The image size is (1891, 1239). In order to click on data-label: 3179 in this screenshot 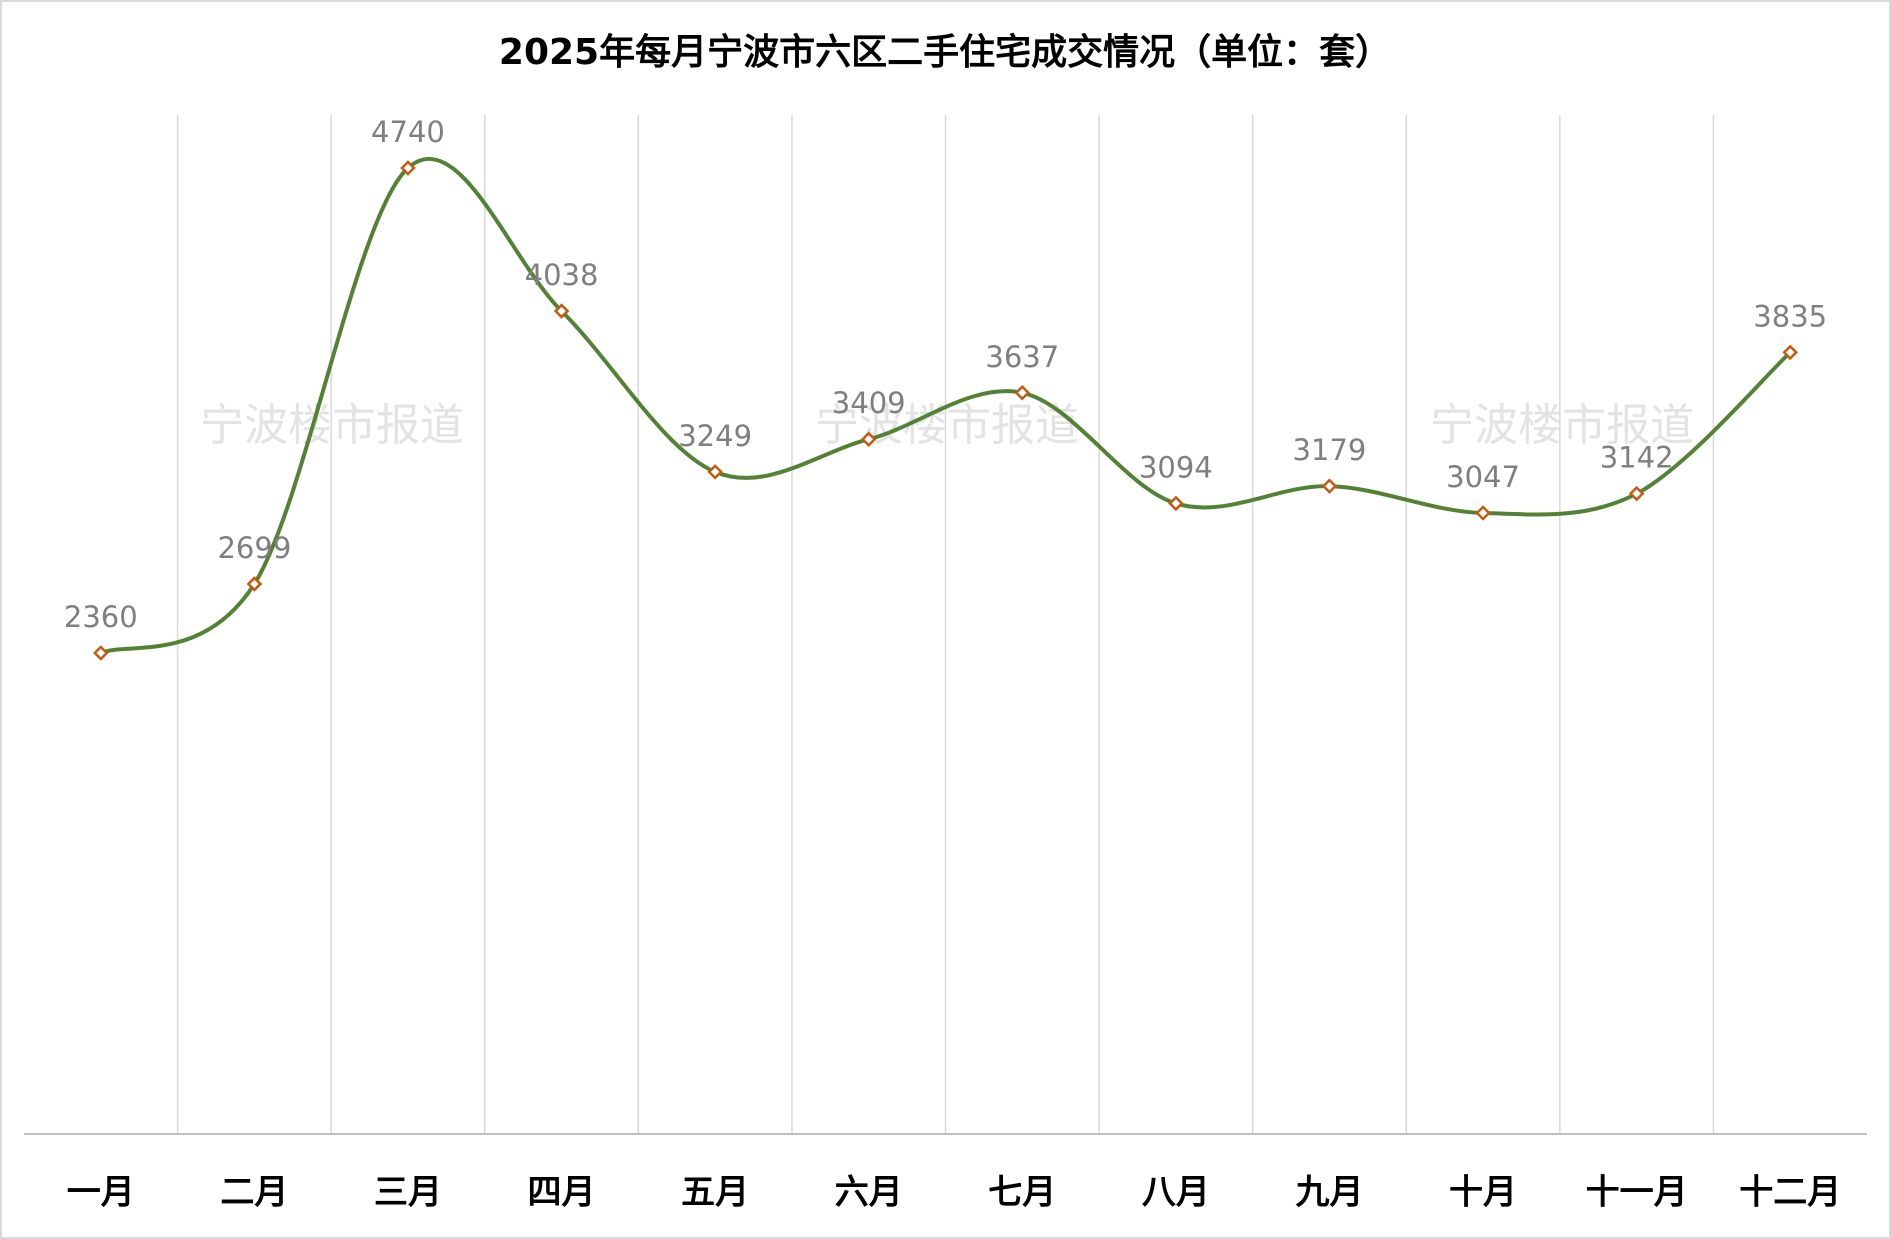, I will do `click(1330, 450)`.